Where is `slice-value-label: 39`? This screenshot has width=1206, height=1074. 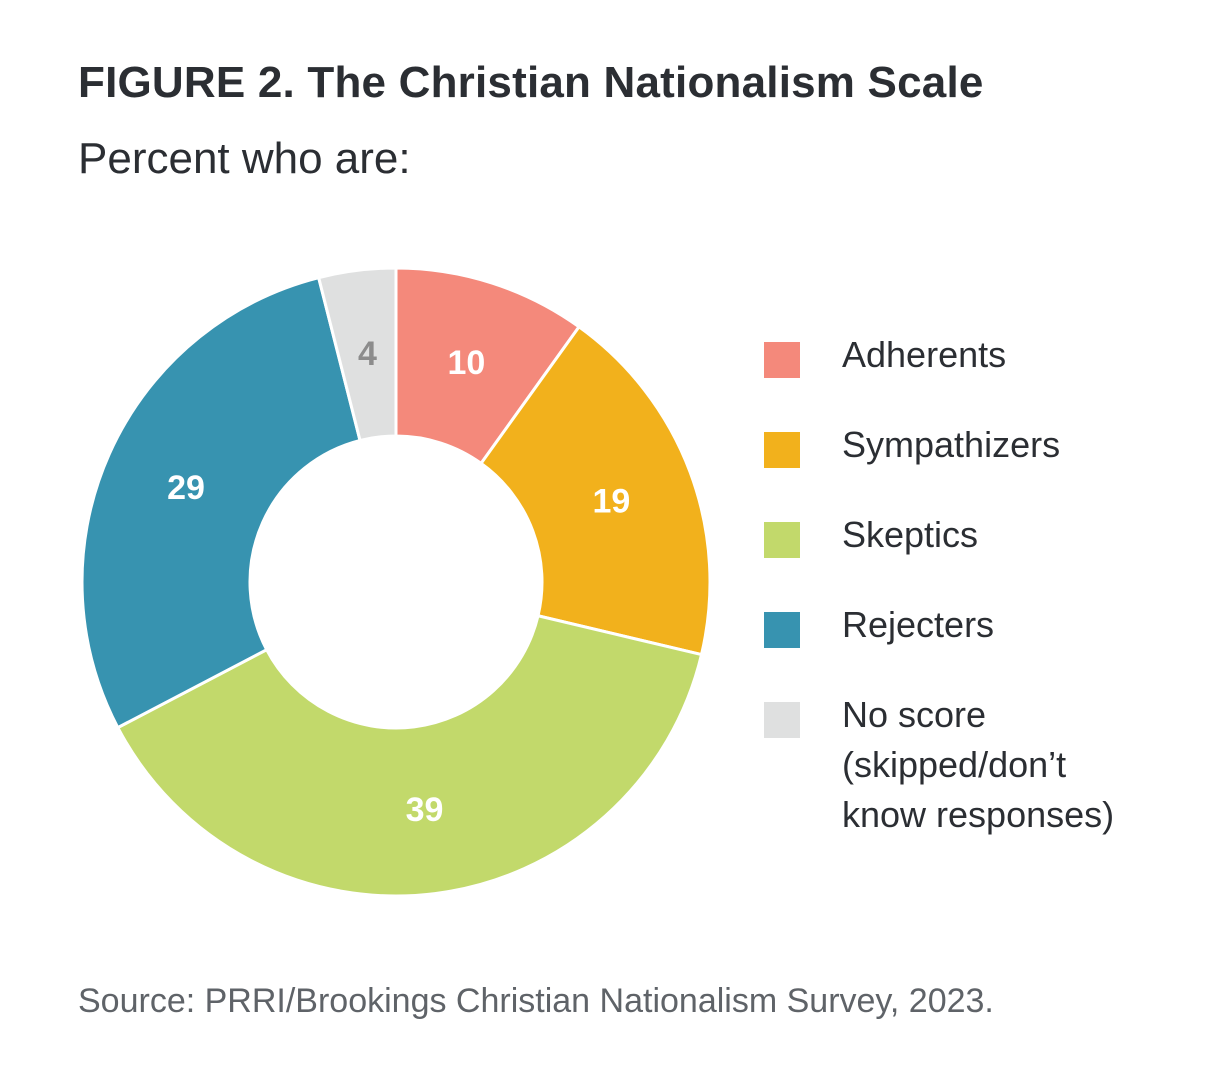 slice-value-label: 39 is located at coordinates (425, 810).